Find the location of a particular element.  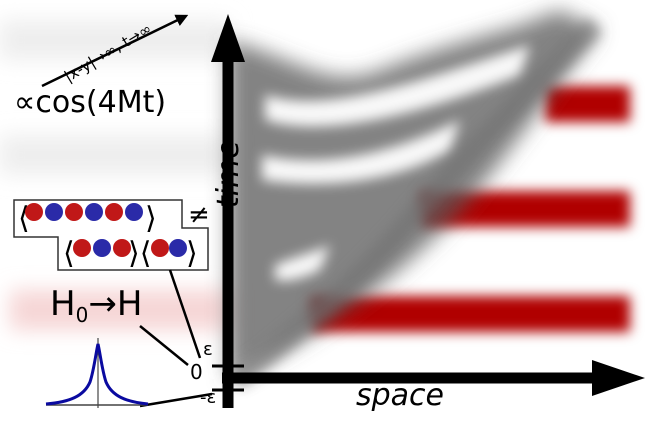

quench-label: H0→H is located at coordinates (96, 306).